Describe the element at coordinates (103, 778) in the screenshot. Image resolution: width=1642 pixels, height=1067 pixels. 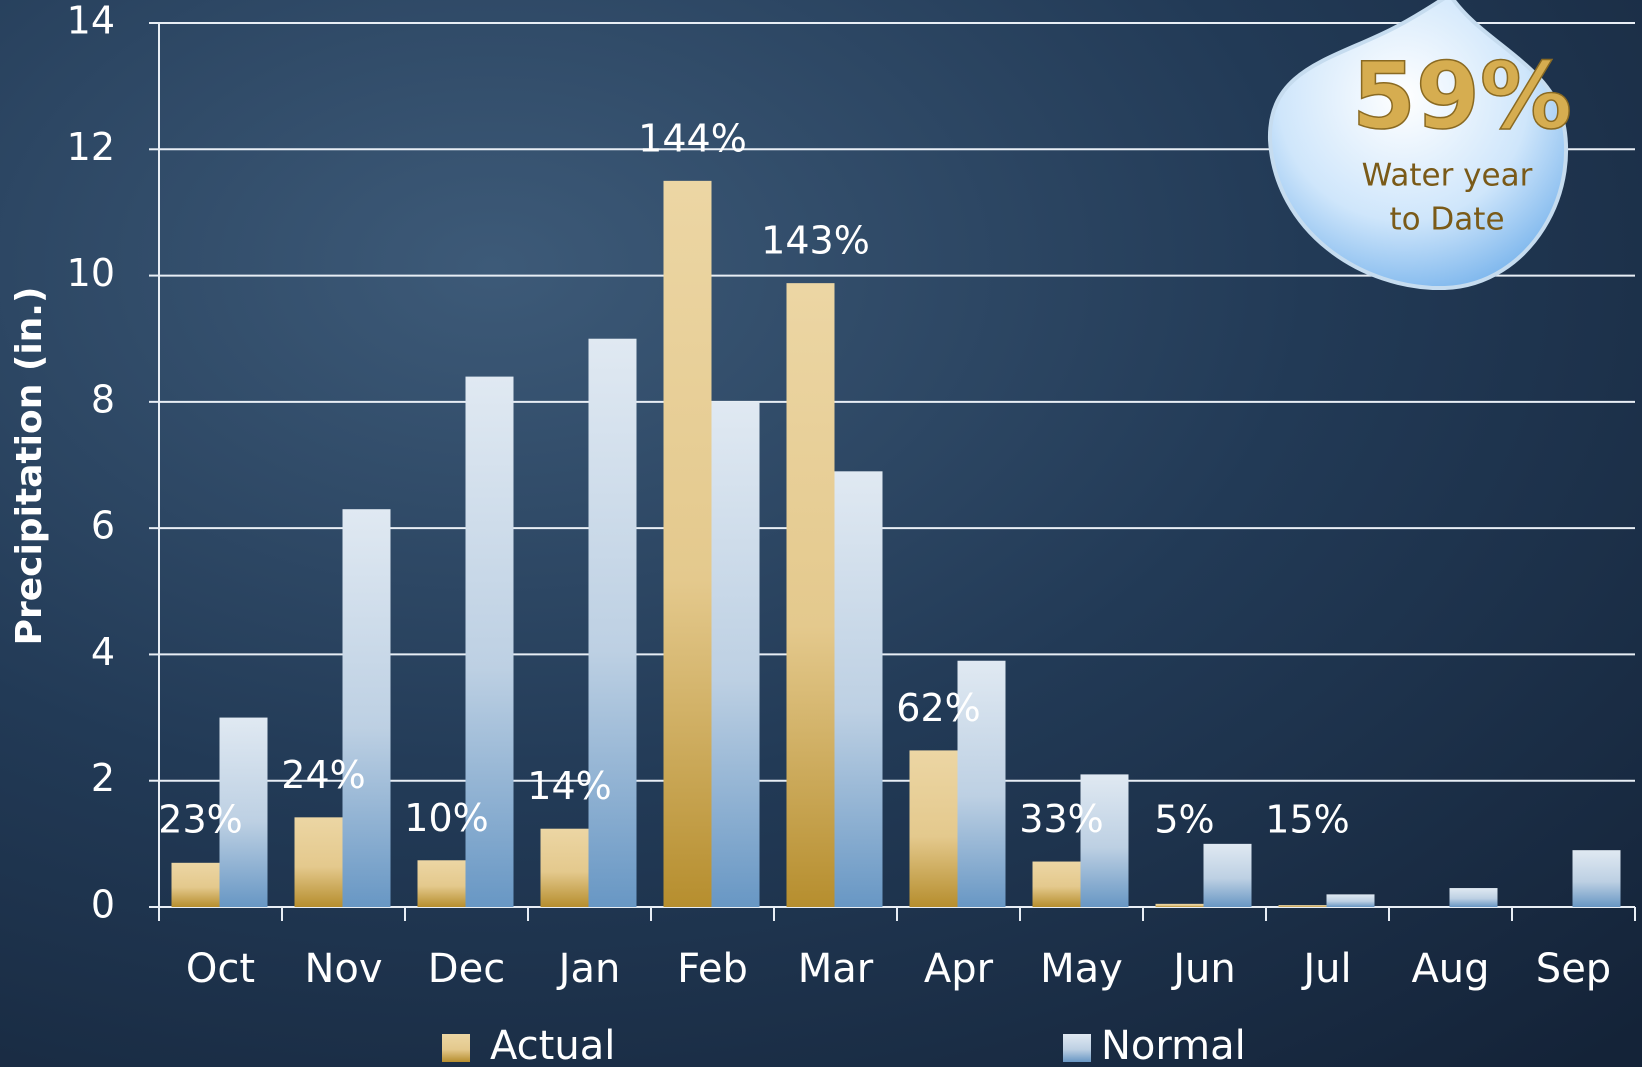
I see `y-tick-label: 2` at that location.